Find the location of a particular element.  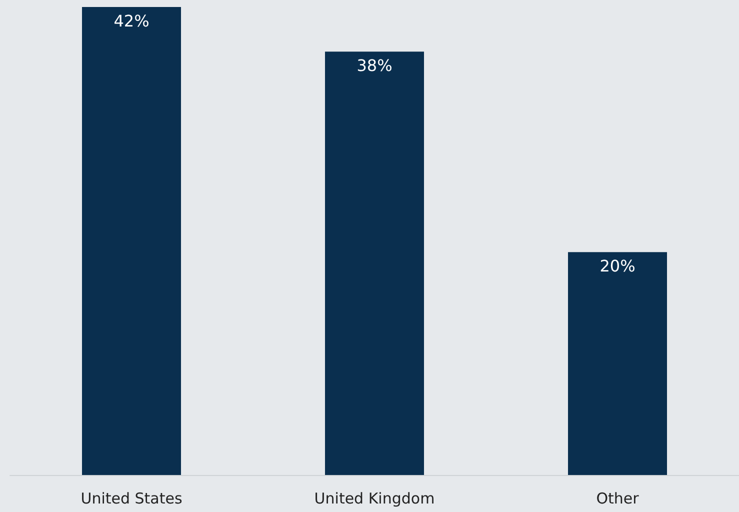

data-label: 20% is located at coordinates (618, 266).